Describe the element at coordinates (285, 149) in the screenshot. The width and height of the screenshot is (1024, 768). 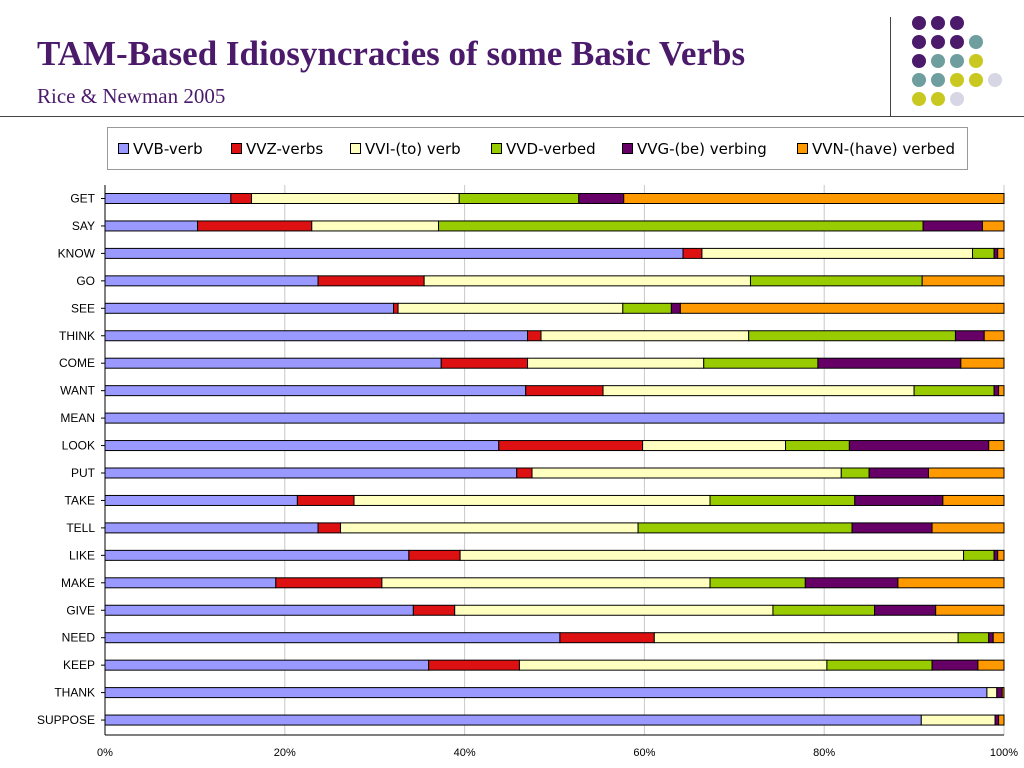
I see `legend-label: VVZ-verbs` at that location.